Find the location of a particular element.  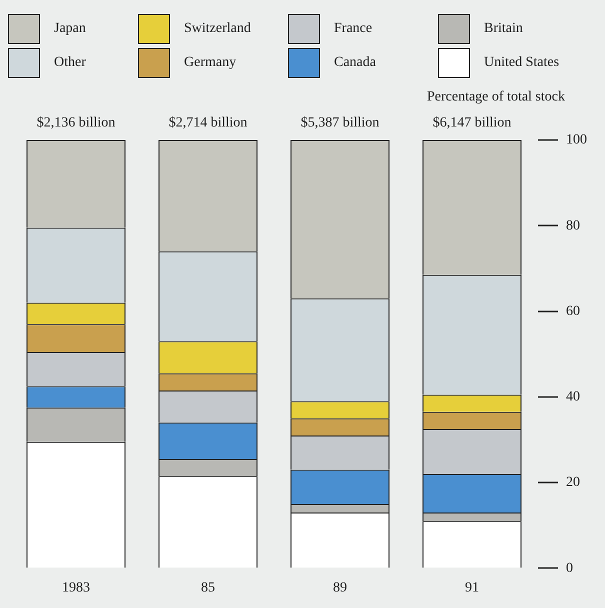

legend-label: France is located at coordinates (353, 29).